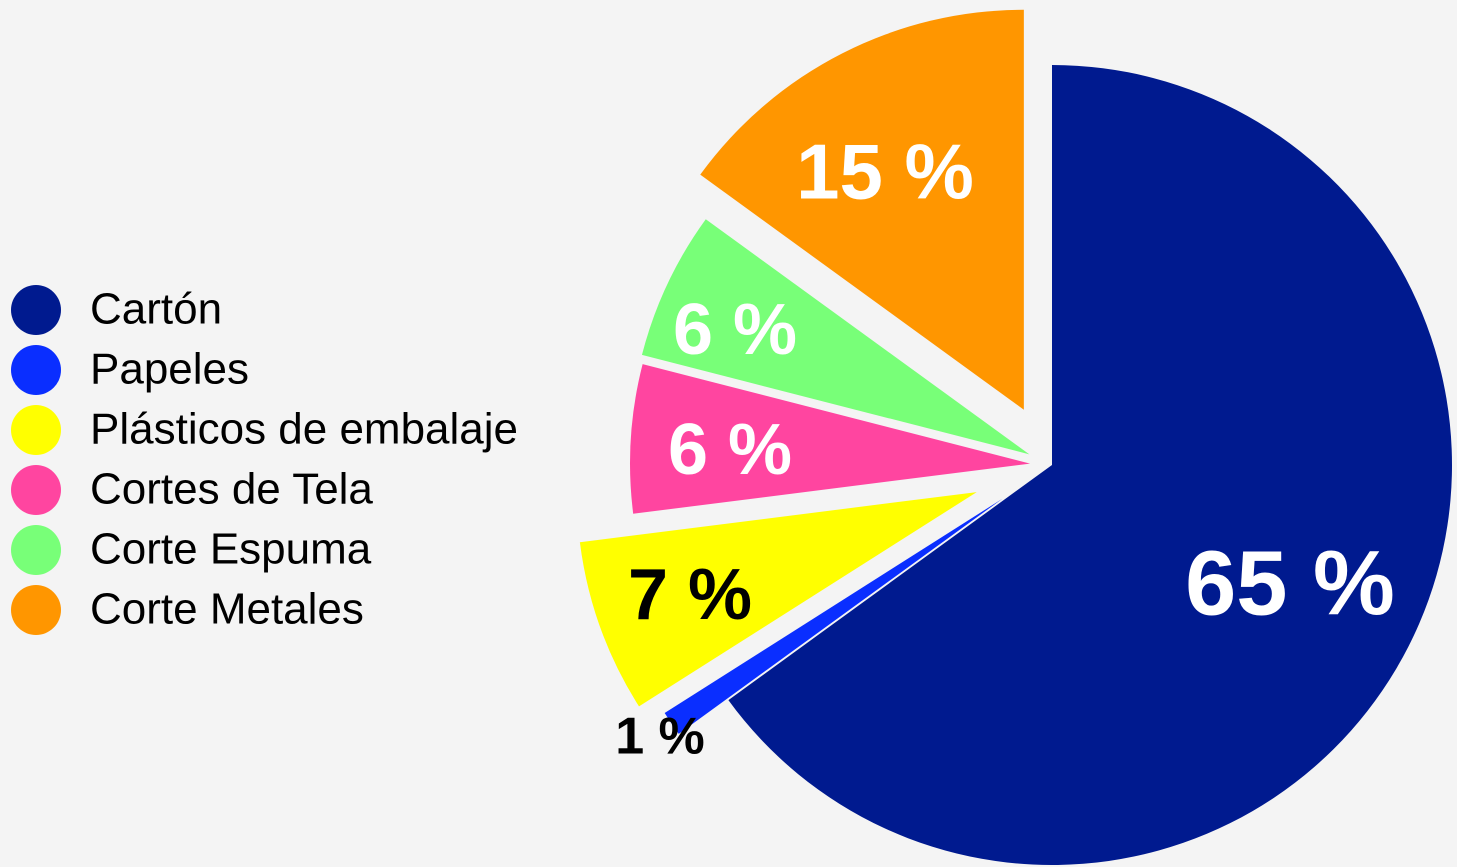 The height and width of the screenshot is (867, 1457). I want to click on legend-label: Plásticos de embalaje, so click(304, 429).